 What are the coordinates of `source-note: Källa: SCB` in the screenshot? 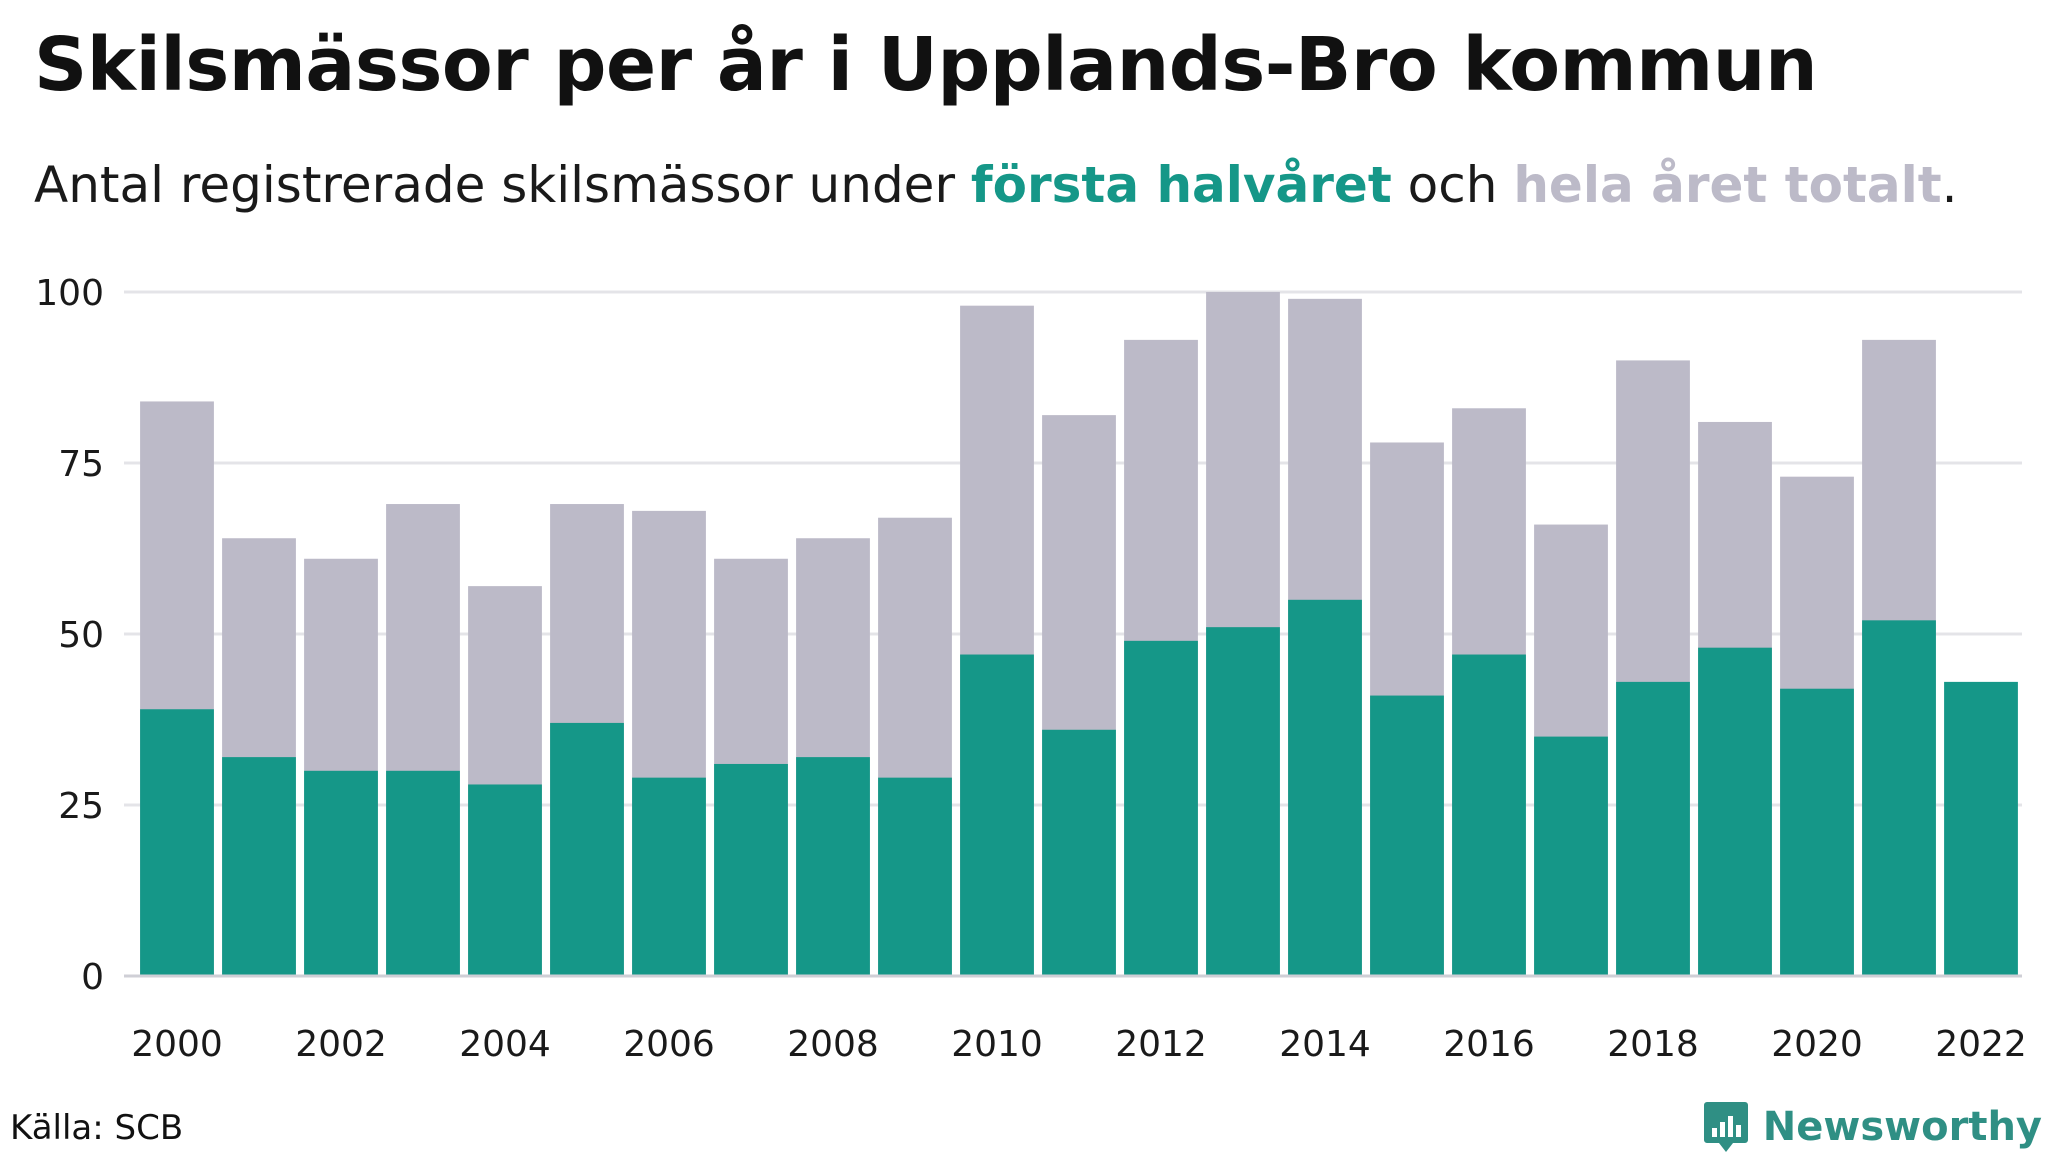 It's located at (97, 1128).